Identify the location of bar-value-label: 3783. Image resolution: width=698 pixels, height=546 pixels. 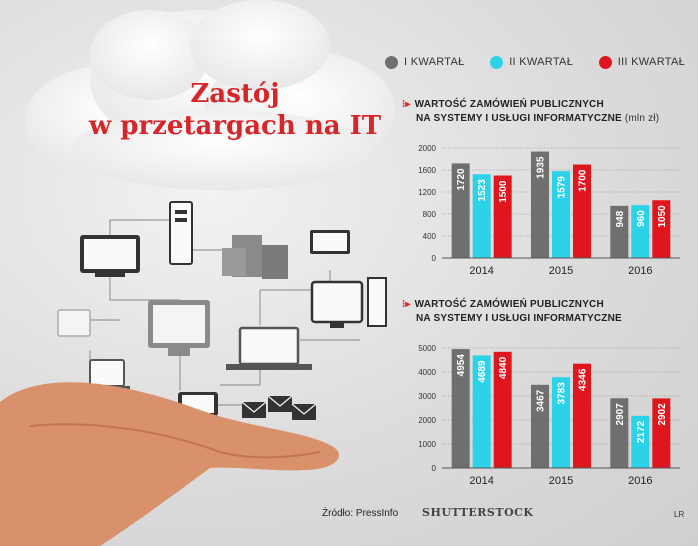
(562, 393).